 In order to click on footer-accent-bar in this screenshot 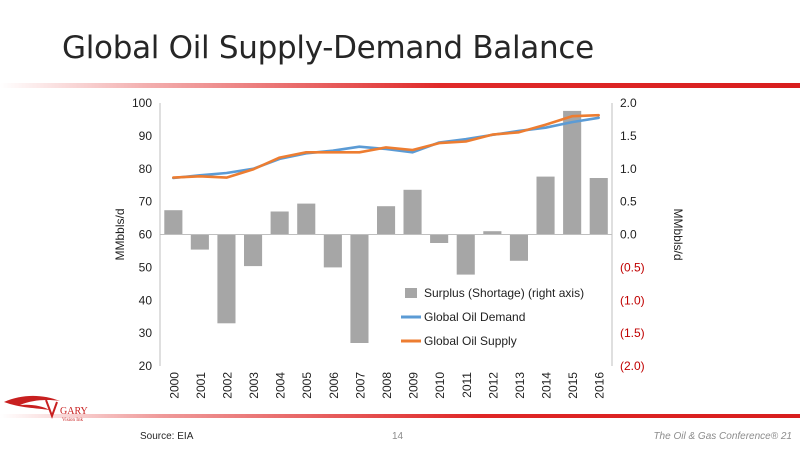, I will do `click(400, 416)`.